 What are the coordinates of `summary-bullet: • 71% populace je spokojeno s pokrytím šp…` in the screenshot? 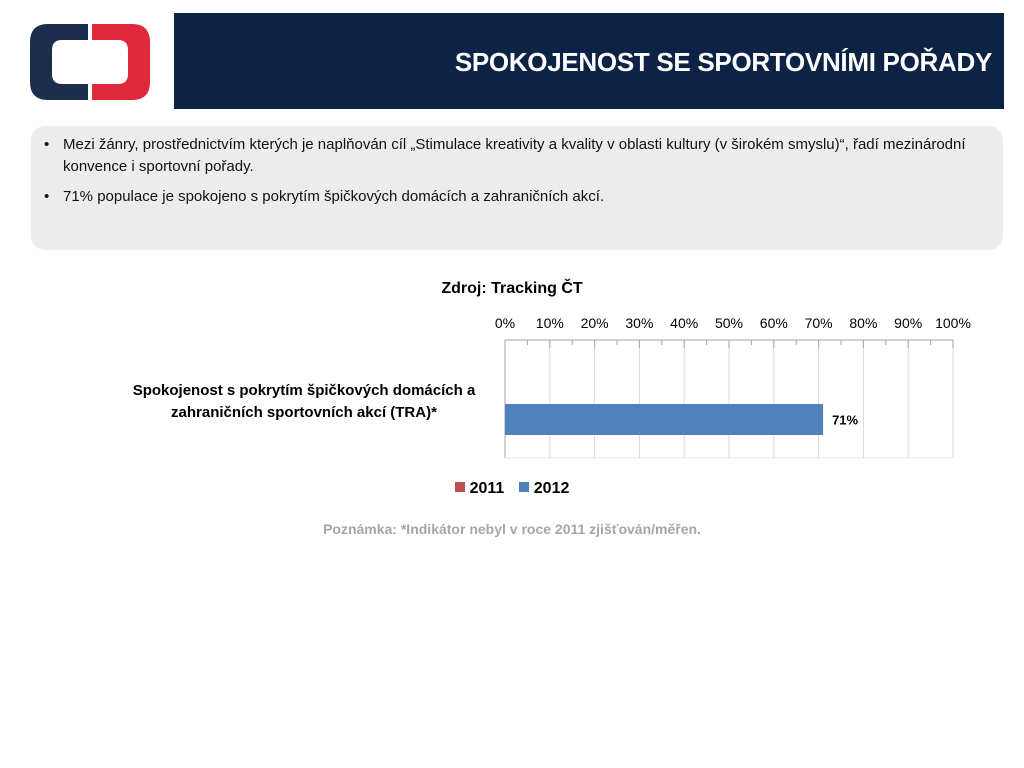 It's located at (508, 197).